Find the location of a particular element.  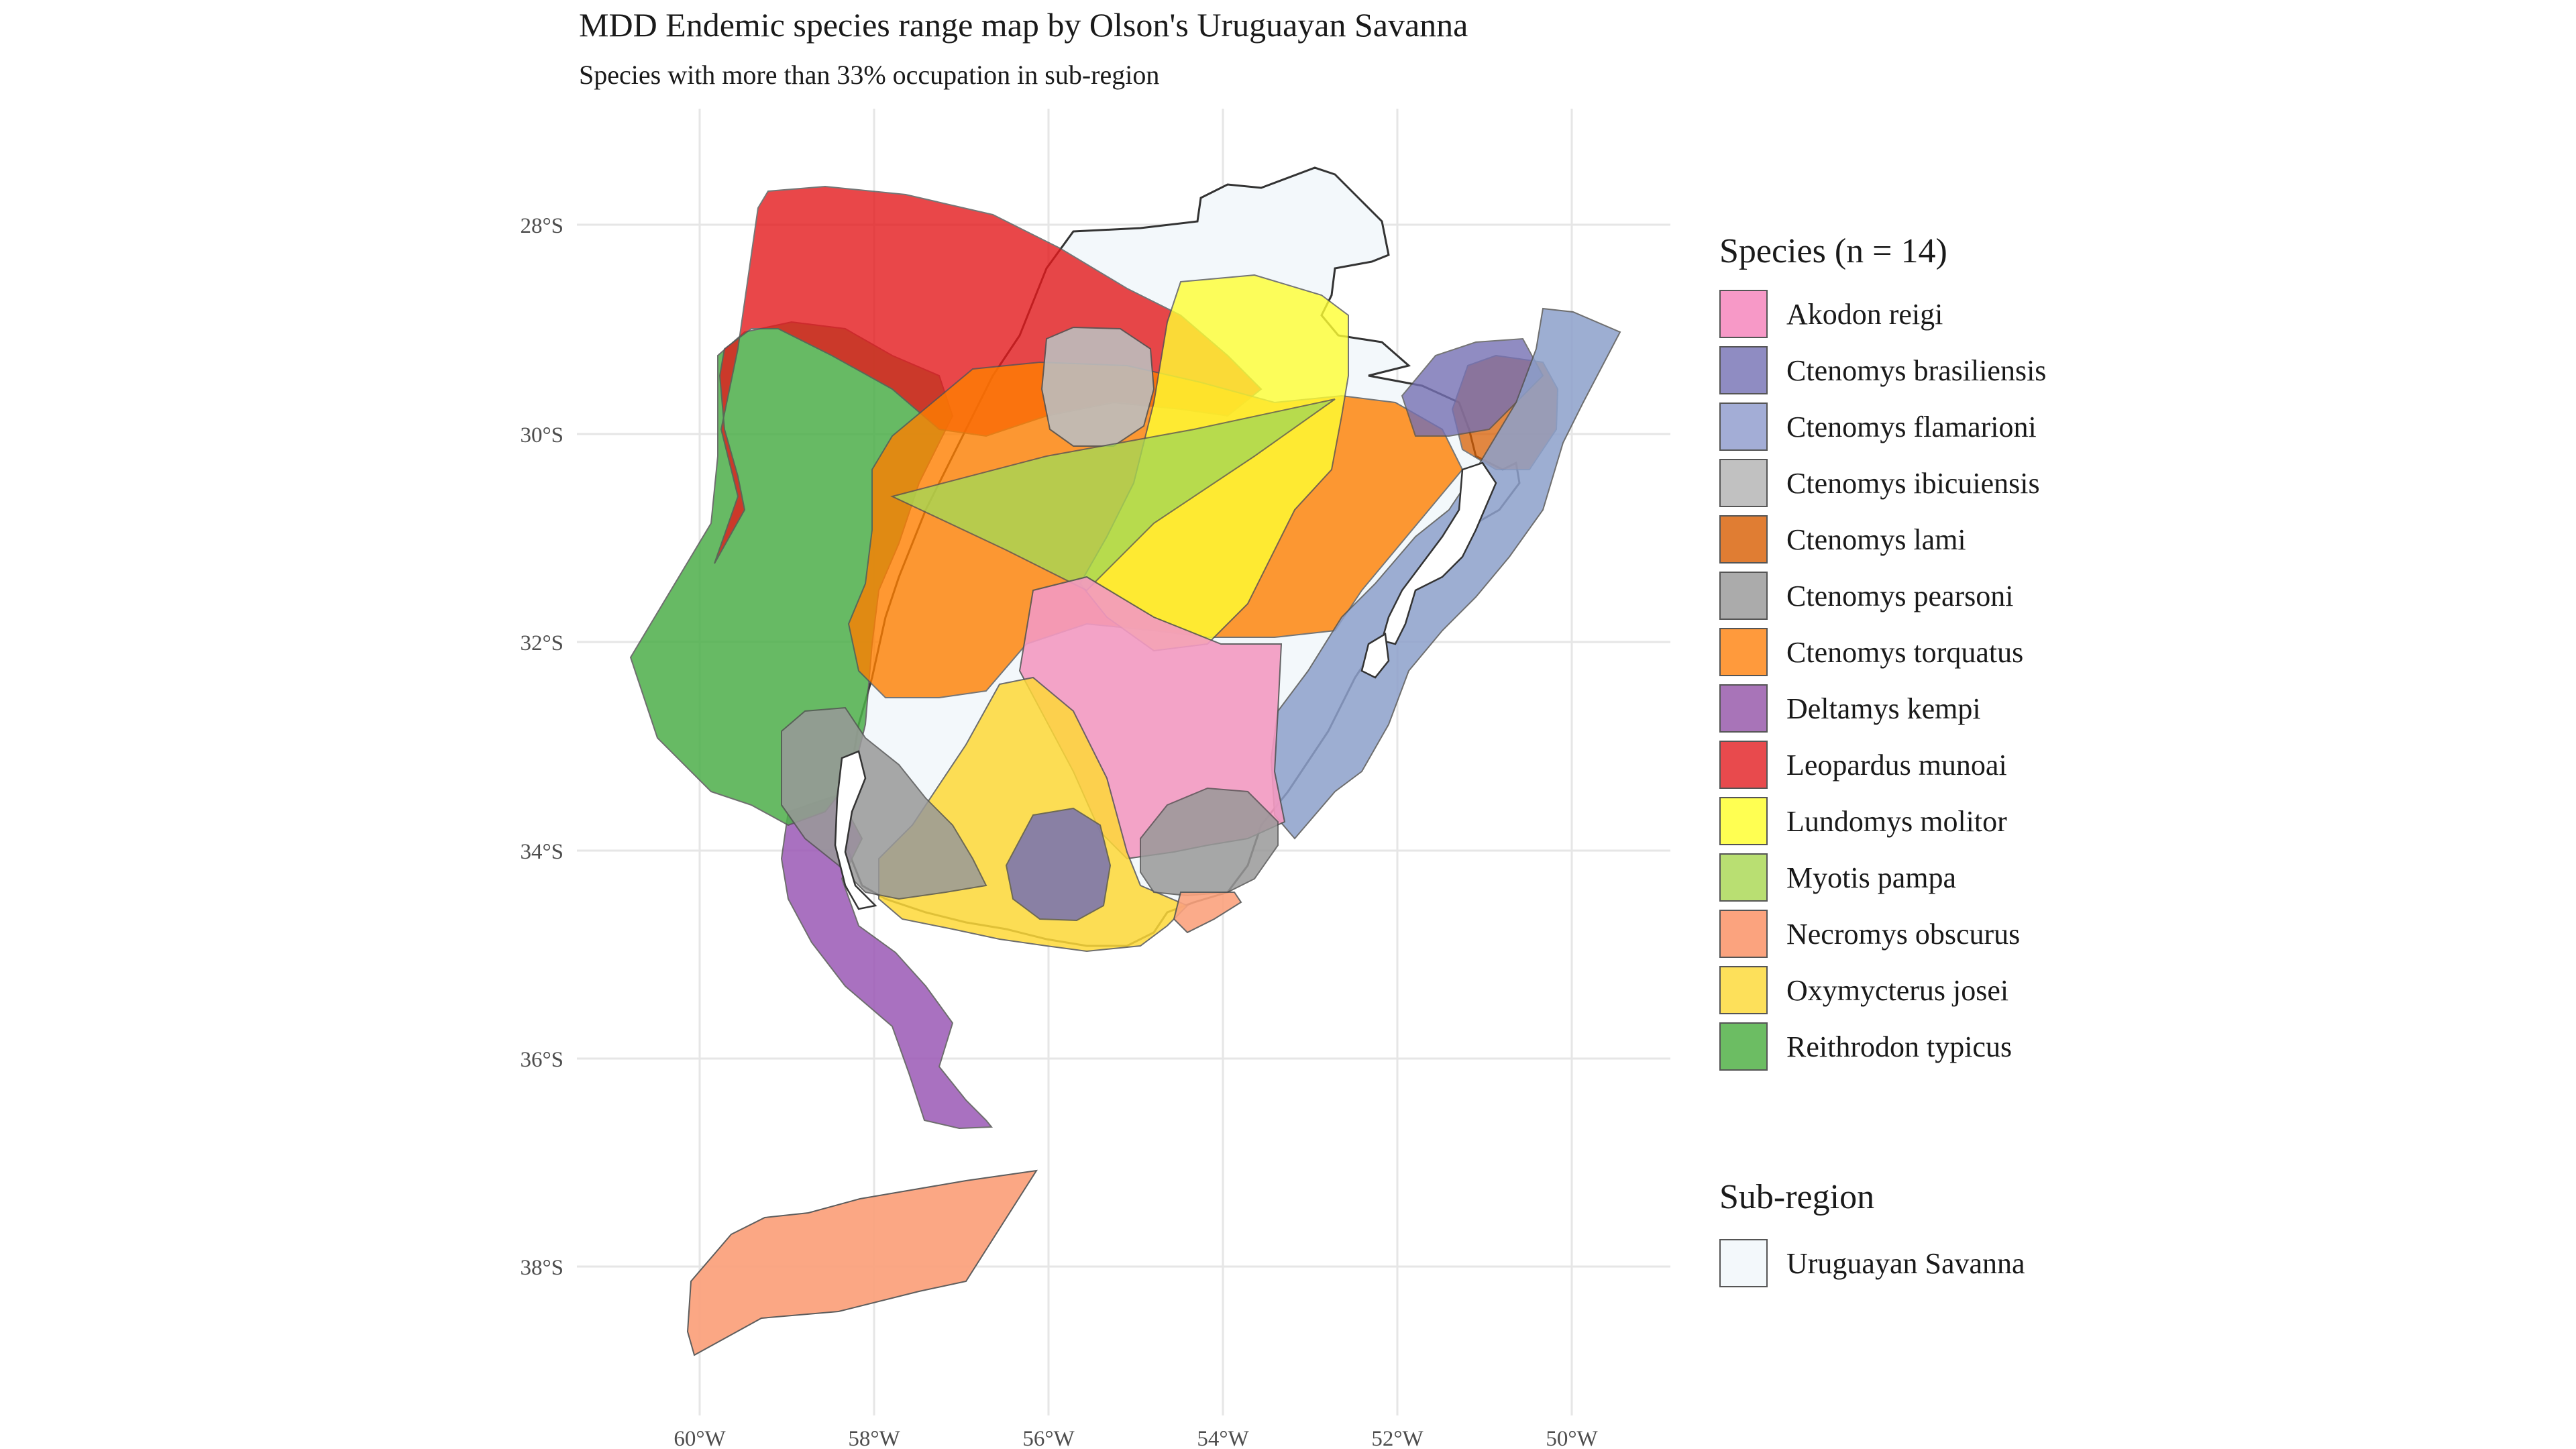

species-legend-item: Reithrodon typicus is located at coordinates (1865, 1046).